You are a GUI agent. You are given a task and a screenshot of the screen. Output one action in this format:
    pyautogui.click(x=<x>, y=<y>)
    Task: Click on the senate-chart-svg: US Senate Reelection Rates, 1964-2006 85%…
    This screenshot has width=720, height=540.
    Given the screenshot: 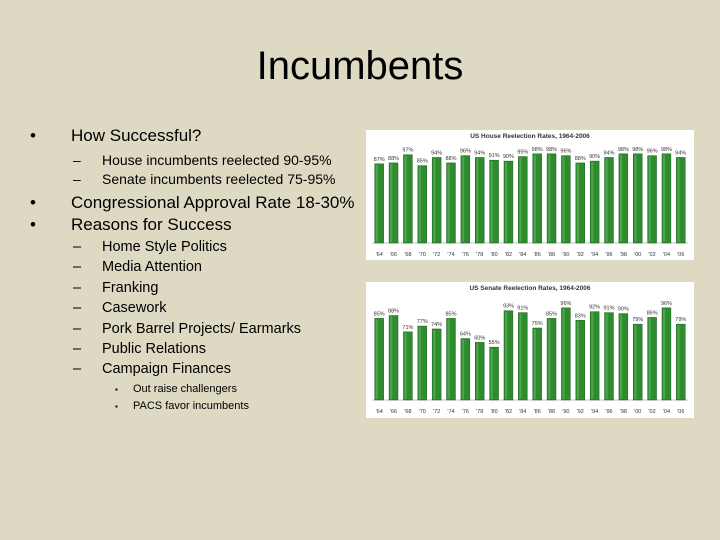 What is the action you would take?
    pyautogui.click(x=530, y=350)
    